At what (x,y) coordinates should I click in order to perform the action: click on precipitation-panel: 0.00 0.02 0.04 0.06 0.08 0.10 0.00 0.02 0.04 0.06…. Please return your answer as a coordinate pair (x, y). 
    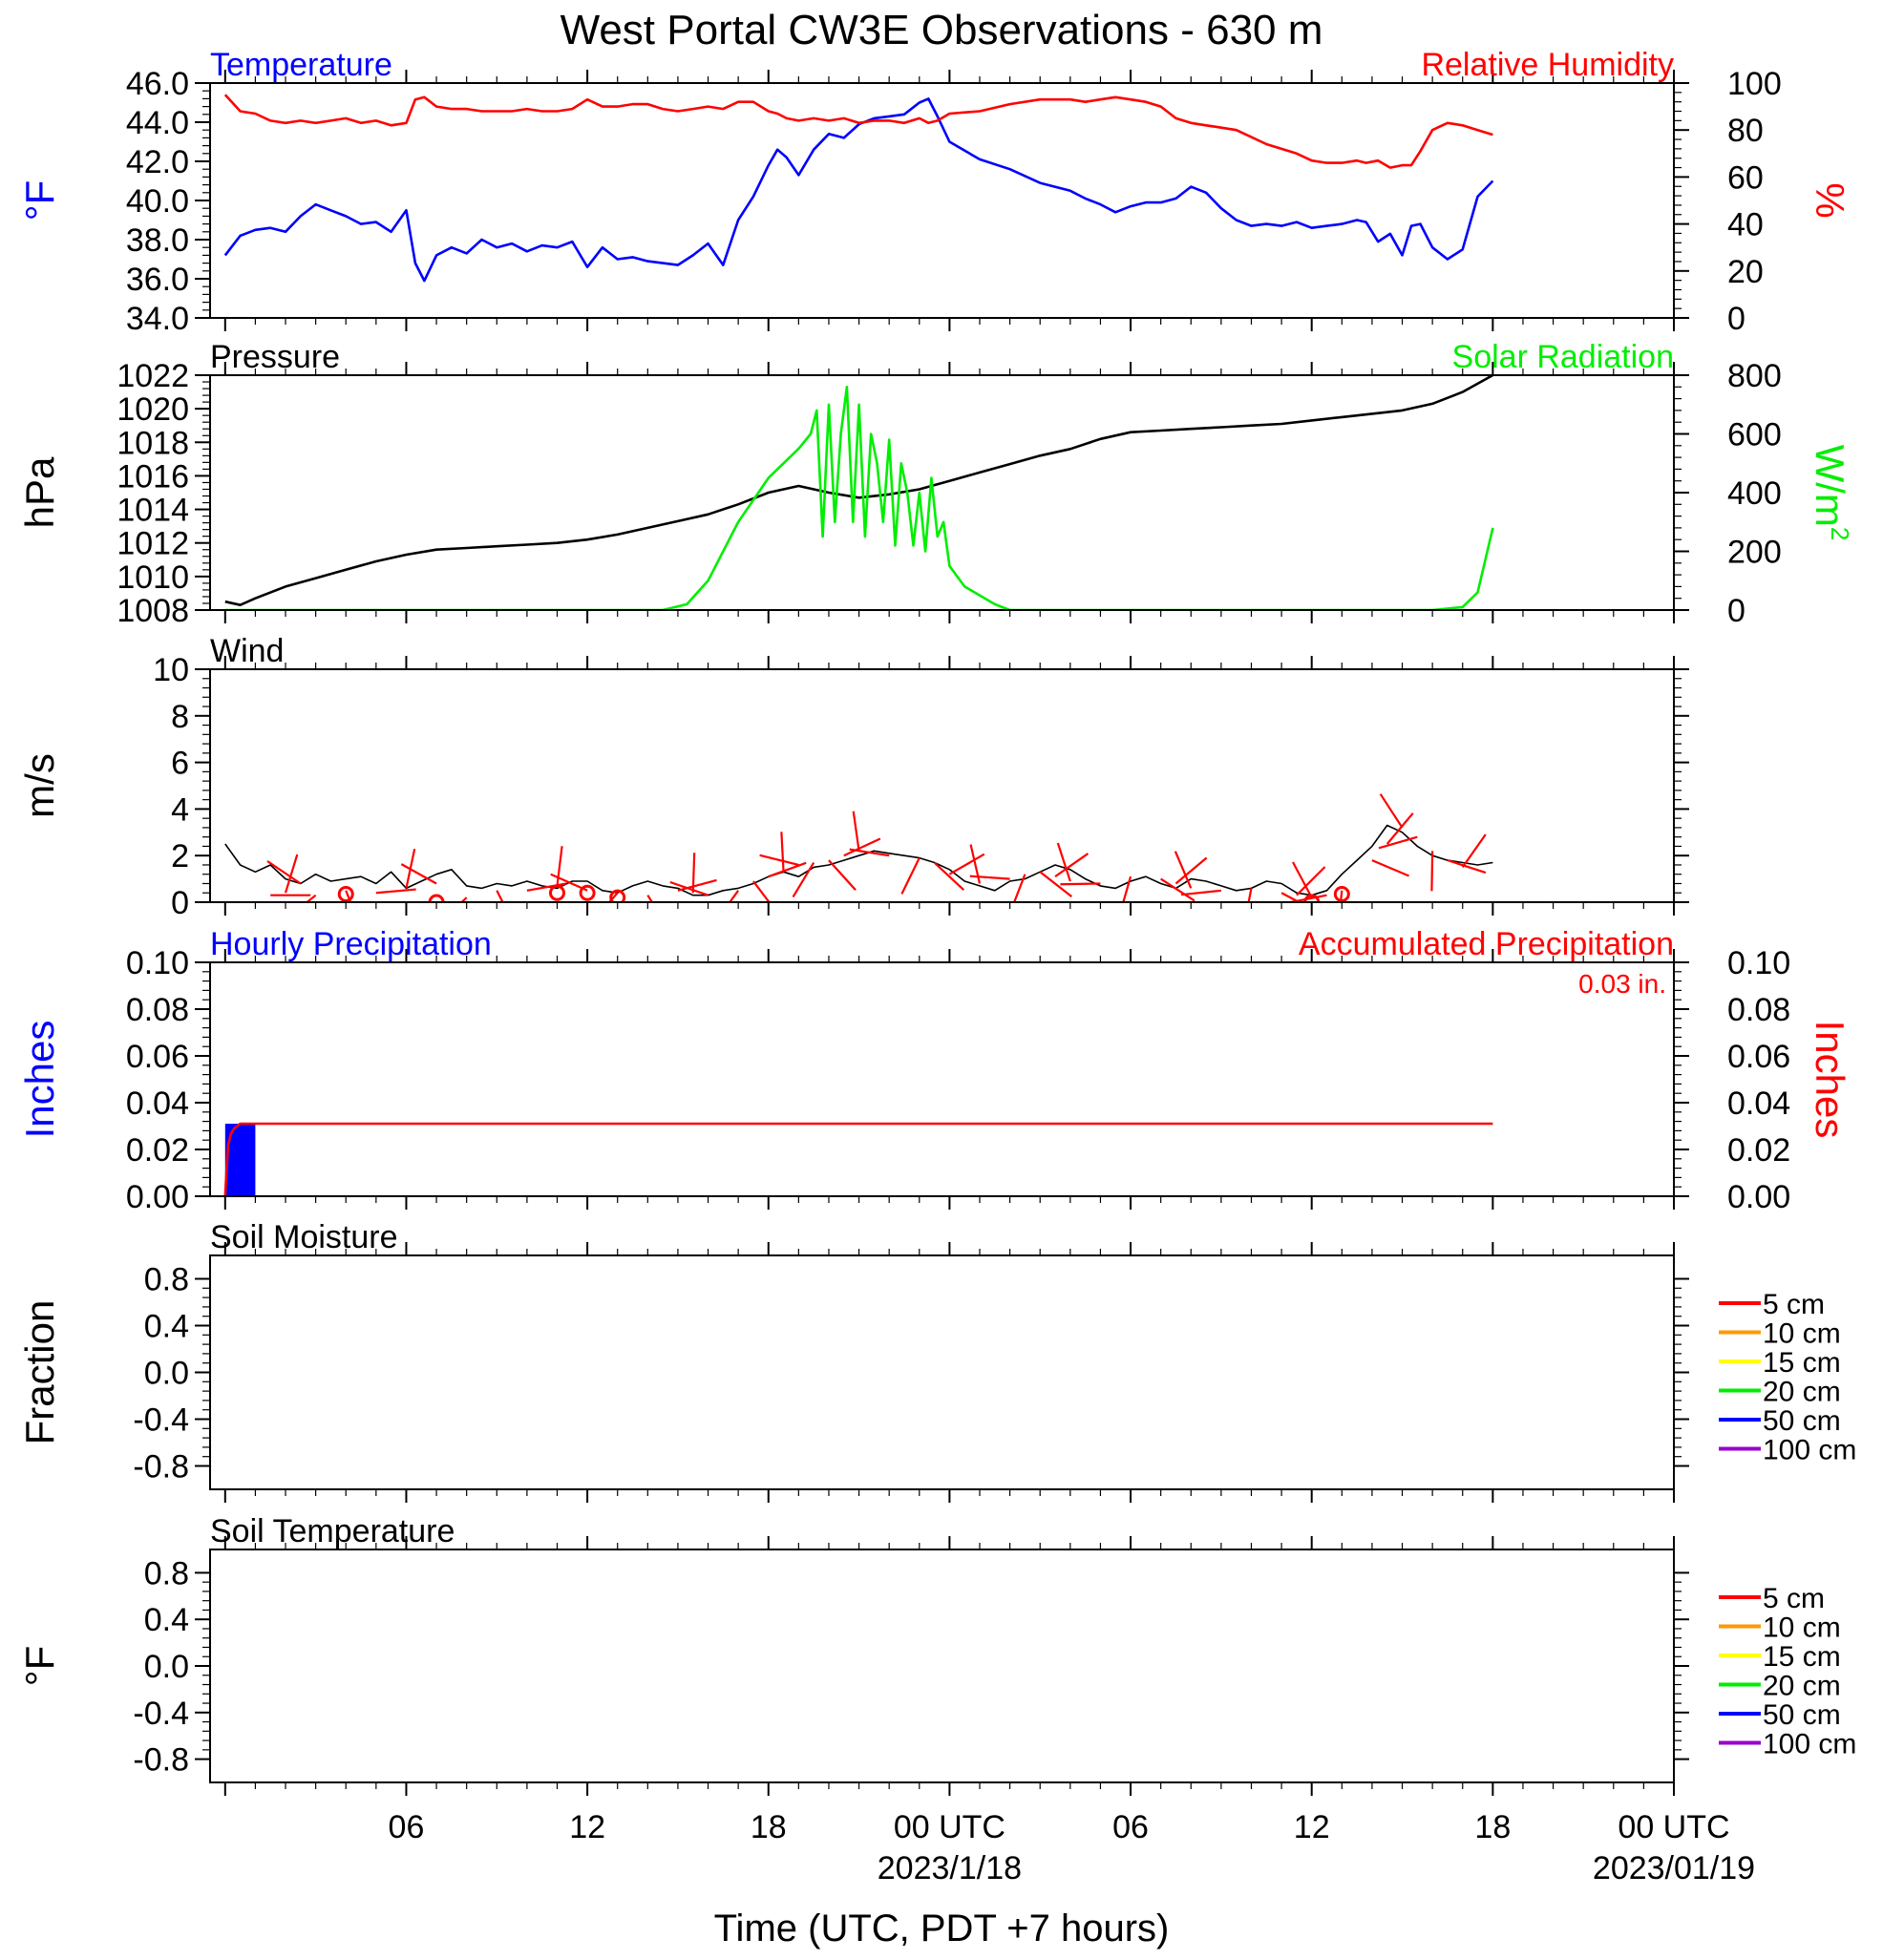
    Looking at the image, I should click on (934, 1070).